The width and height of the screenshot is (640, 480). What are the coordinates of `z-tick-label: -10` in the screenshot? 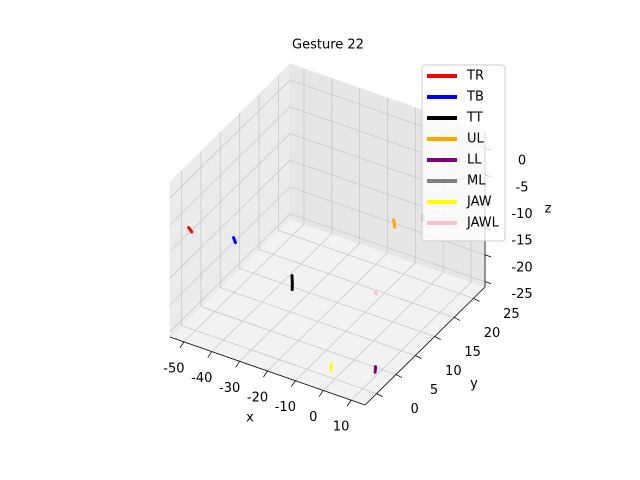 It's located at (521, 214).